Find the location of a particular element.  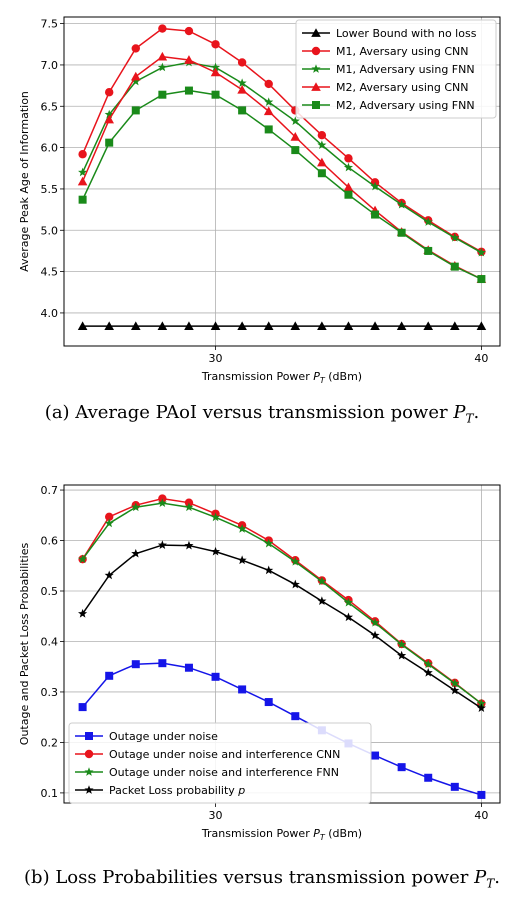

figb-ytick-label-3: 0.4 is located at coordinates (50, 641).